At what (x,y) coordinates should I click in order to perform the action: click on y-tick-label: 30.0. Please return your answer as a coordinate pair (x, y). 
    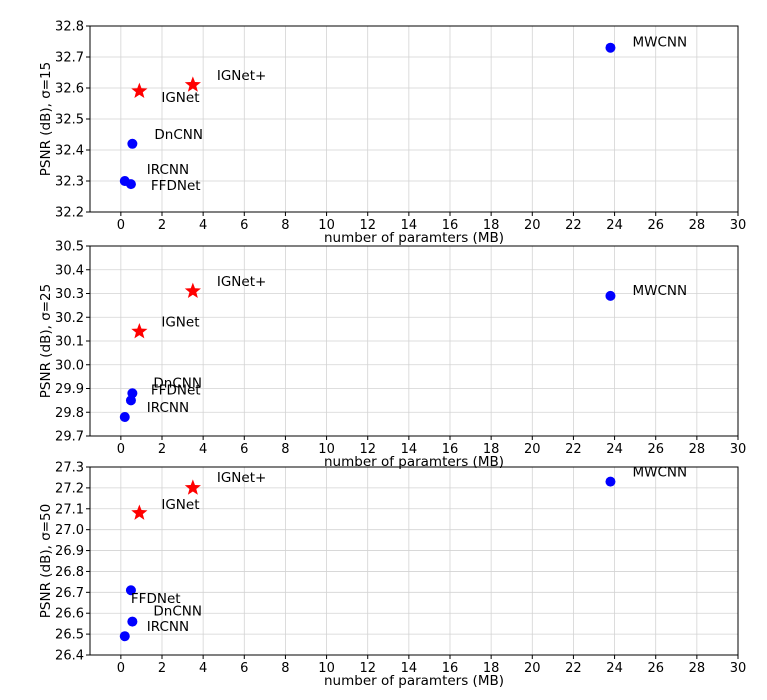
    Looking at the image, I should click on (69, 365).